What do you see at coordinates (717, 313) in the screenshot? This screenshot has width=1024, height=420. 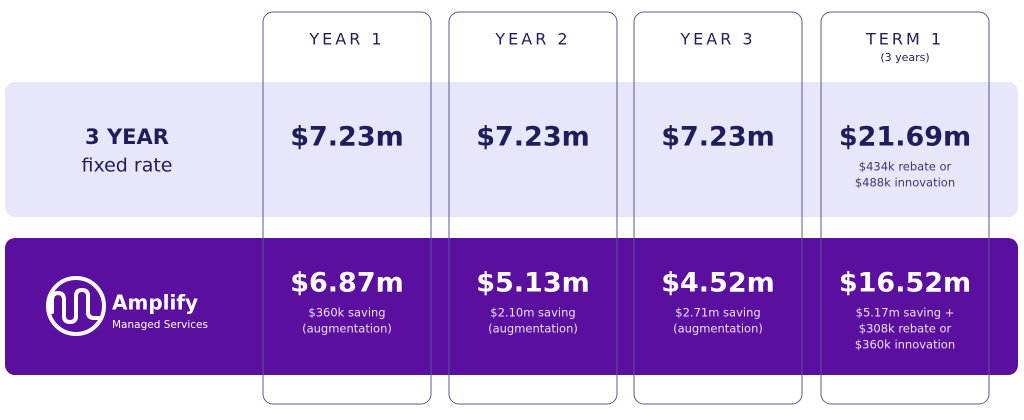 I see `cell-note: $2.71m saving` at bounding box center [717, 313].